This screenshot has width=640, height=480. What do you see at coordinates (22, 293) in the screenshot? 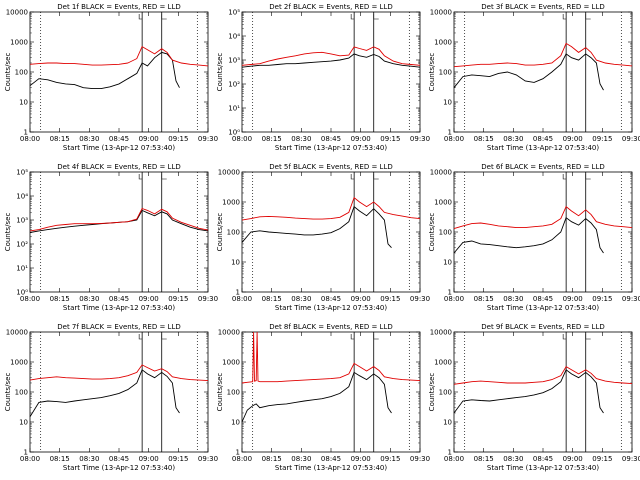
I see `y-tick-label: 10⁰` at bounding box center [22, 293].